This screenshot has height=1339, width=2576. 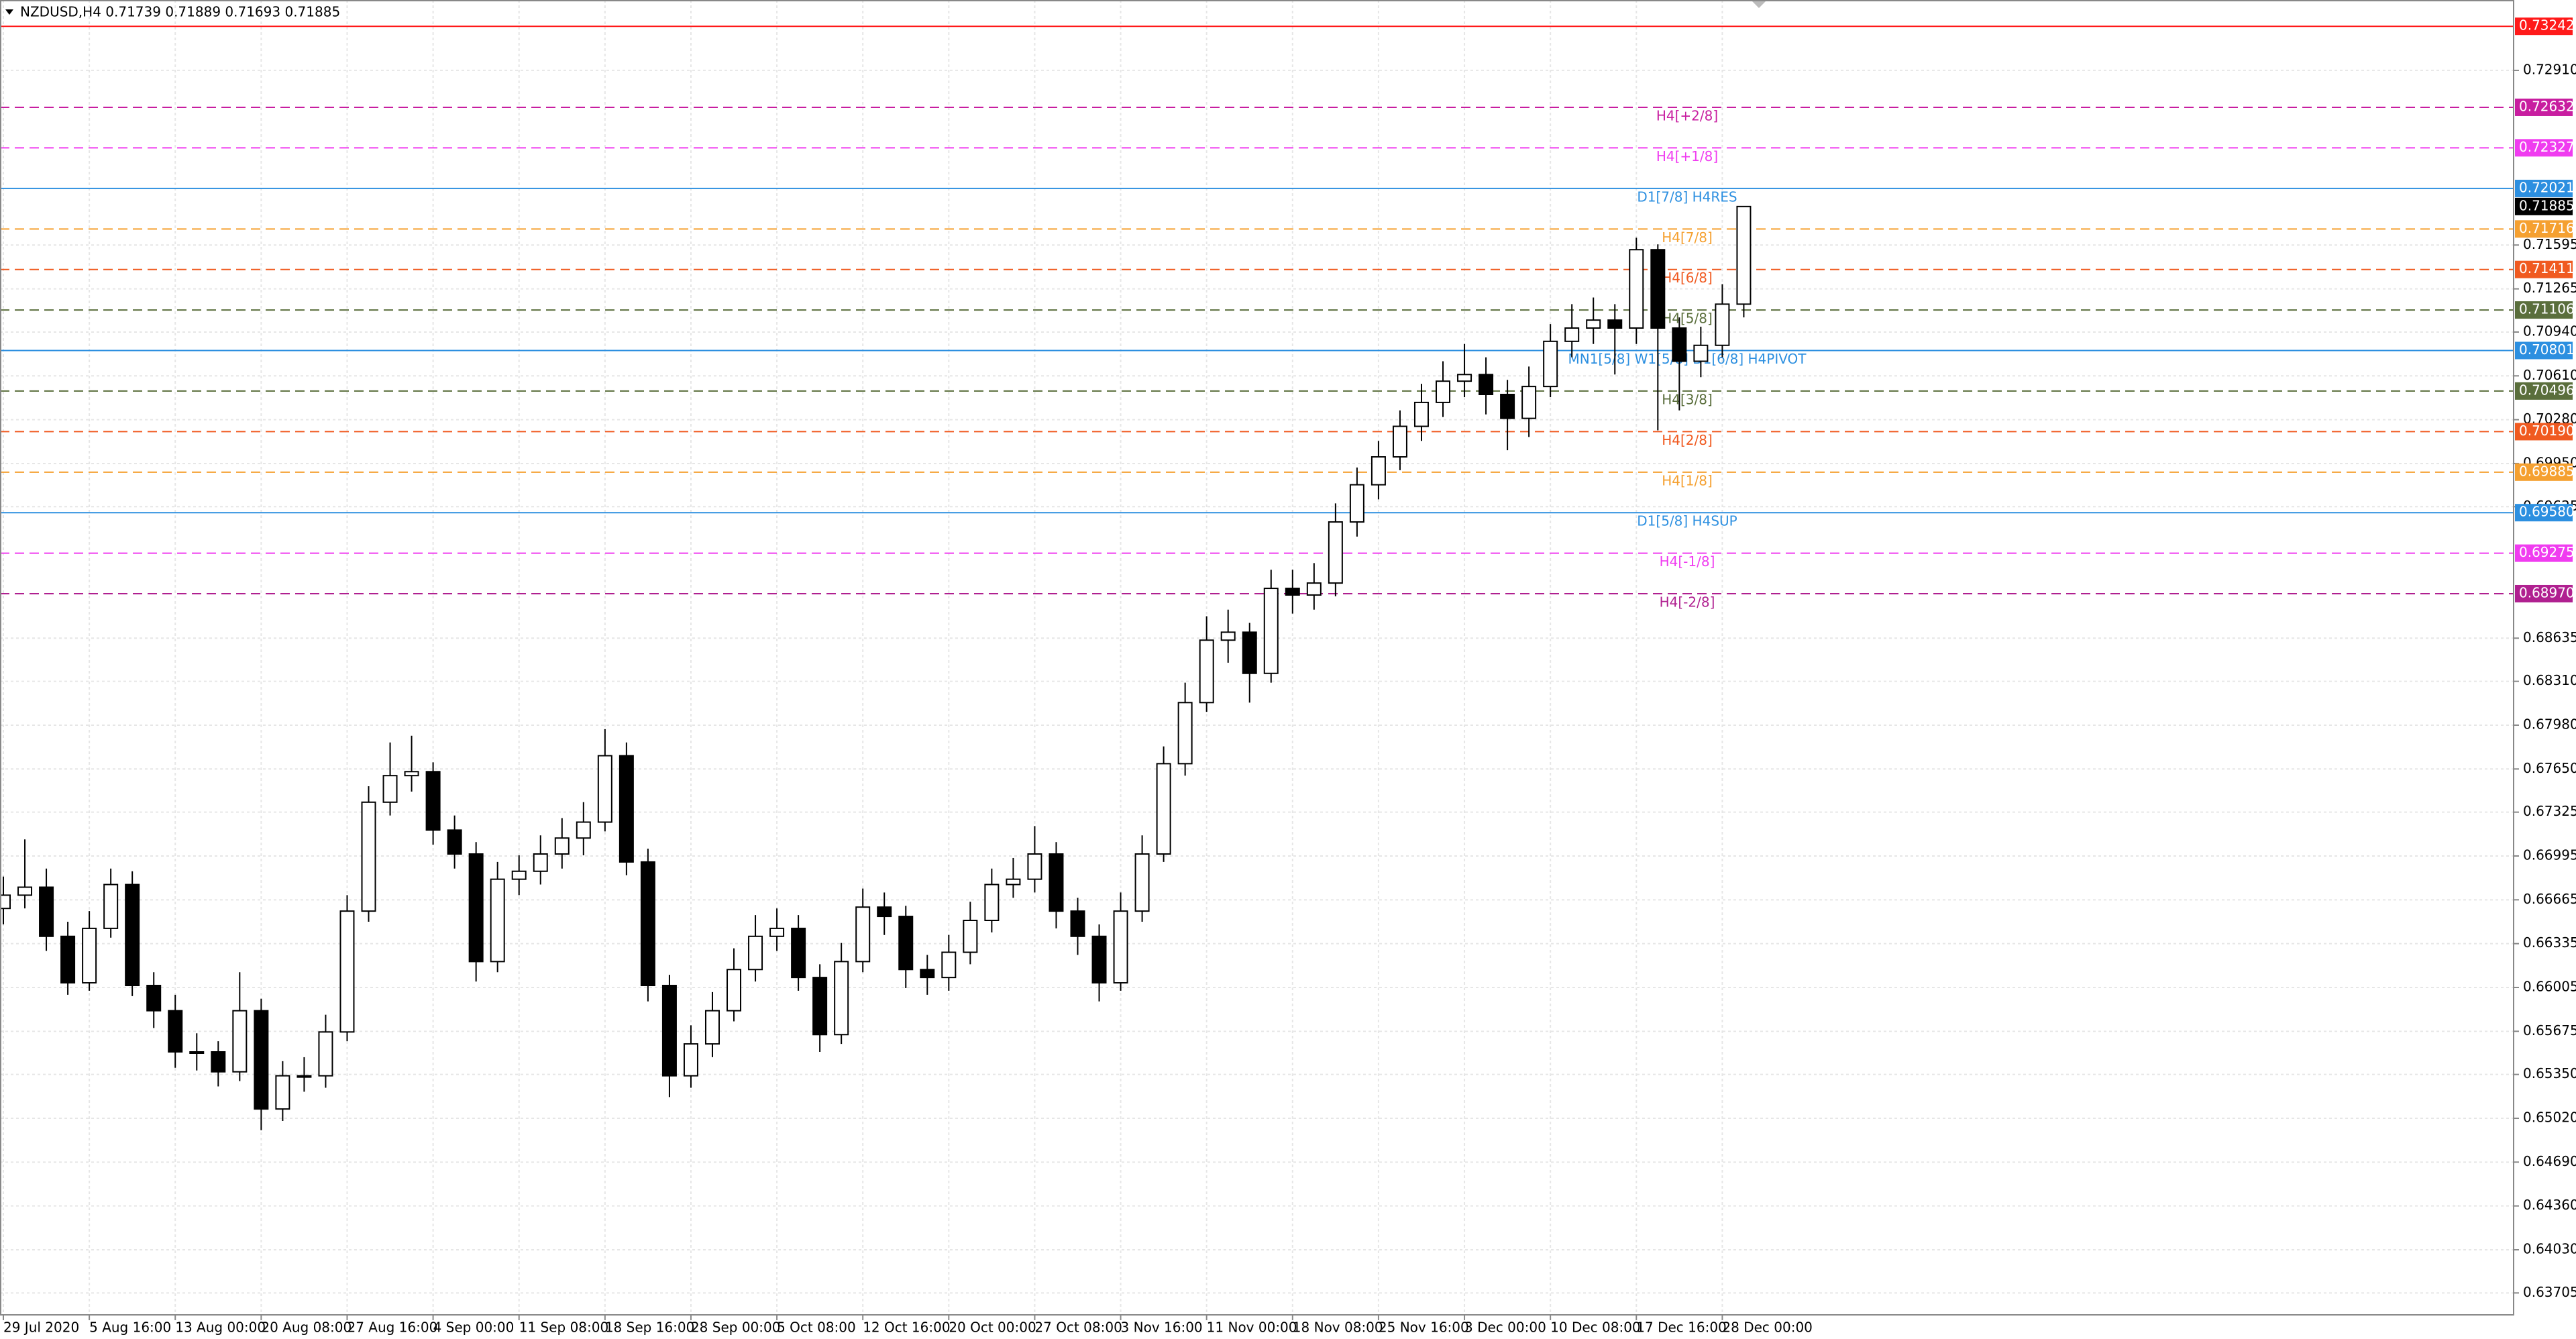 What do you see at coordinates (1687, 156) in the screenshot?
I see `level-label: H4[+1/8]` at bounding box center [1687, 156].